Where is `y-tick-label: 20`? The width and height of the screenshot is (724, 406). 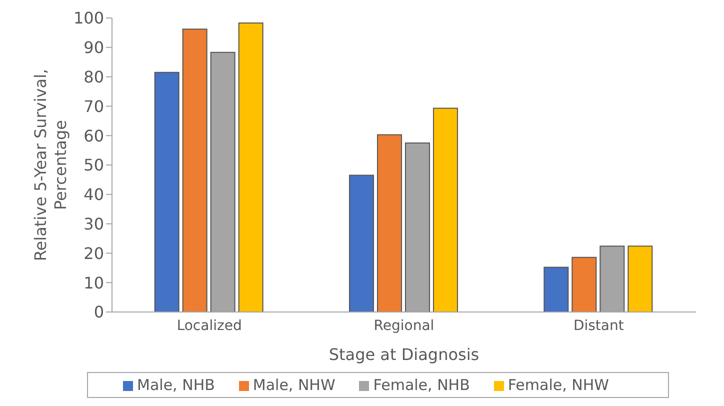 y-tick-label: 20 is located at coordinates (94, 253).